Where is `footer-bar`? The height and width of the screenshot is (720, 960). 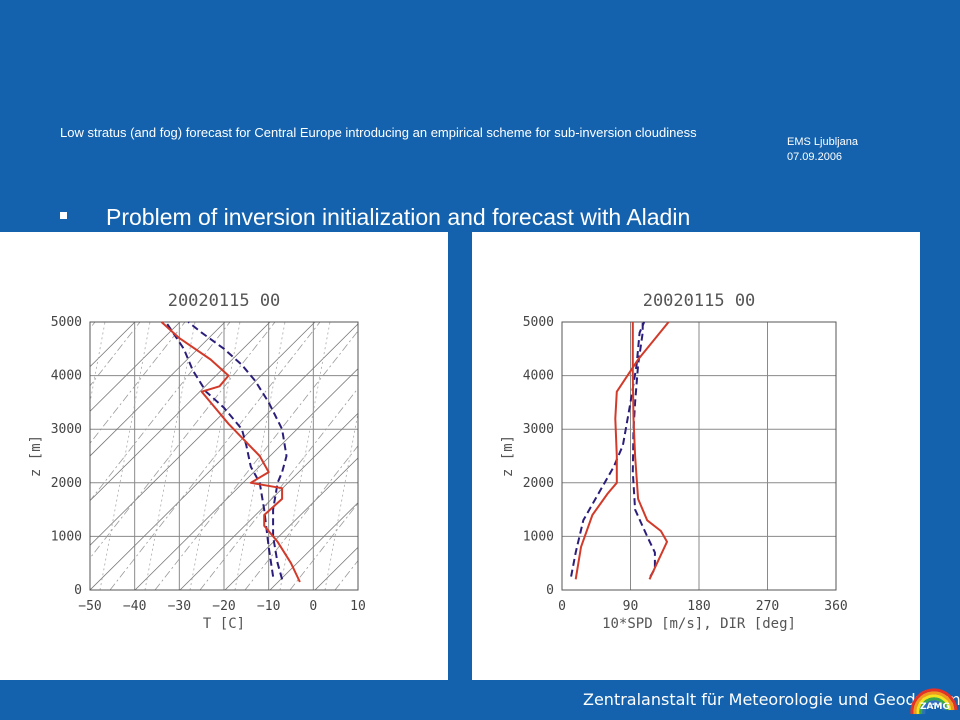 footer-bar is located at coordinates (480, 700).